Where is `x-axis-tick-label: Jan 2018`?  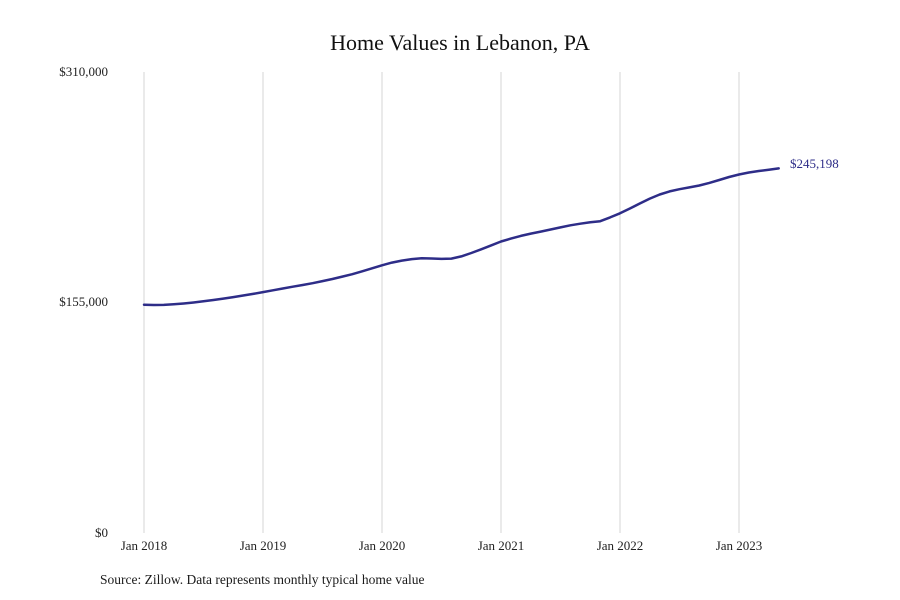
x-axis-tick-label: Jan 2018 is located at coordinates (144, 545).